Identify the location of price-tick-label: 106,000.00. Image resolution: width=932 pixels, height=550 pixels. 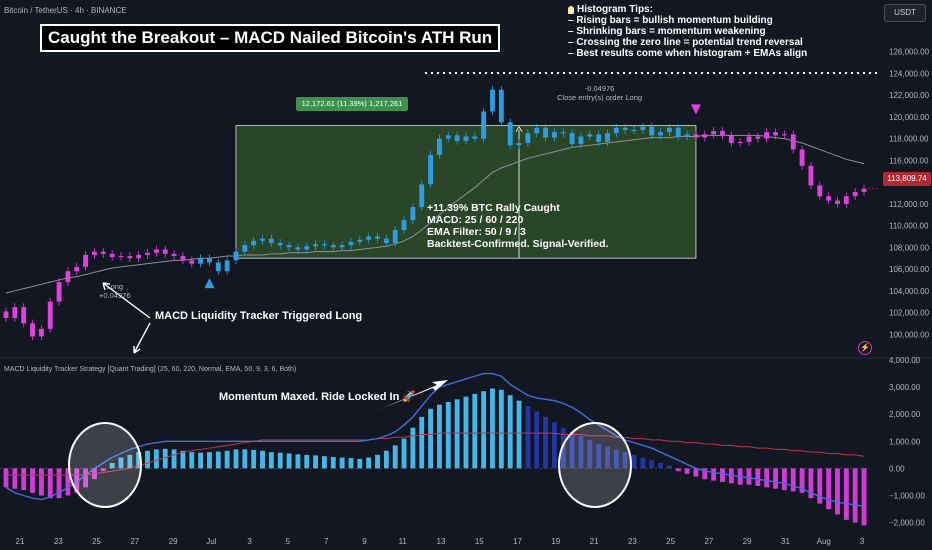
(909, 269).